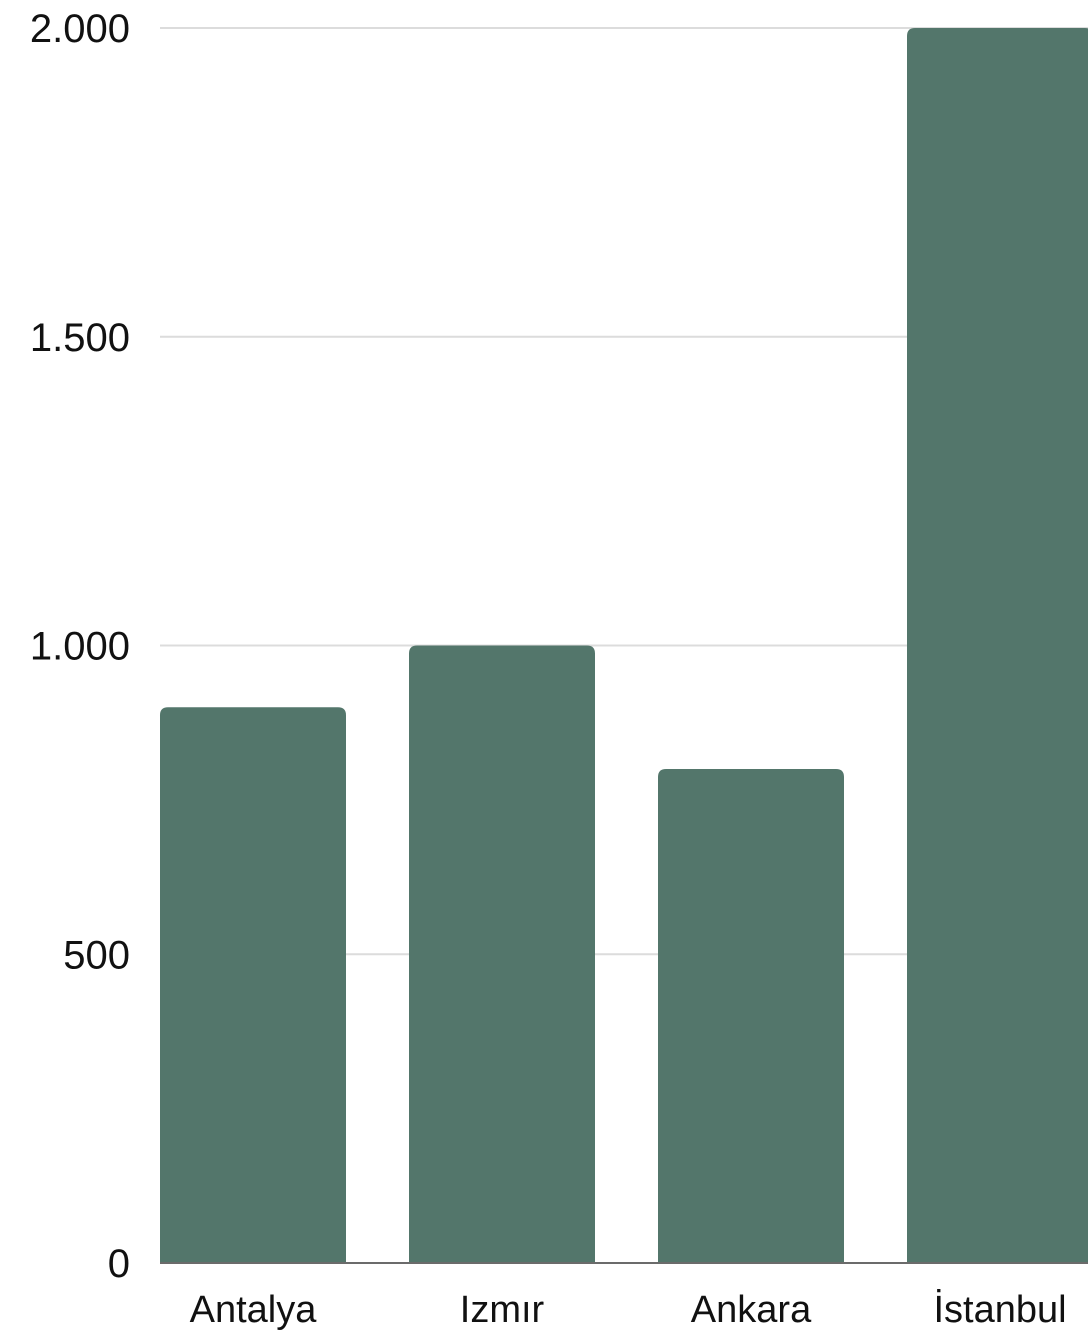 Image resolution: width=1088 pixels, height=1333 pixels. Describe the element at coordinates (80, 29) in the screenshot. I see `y-tick-label: 2.000` at that location.